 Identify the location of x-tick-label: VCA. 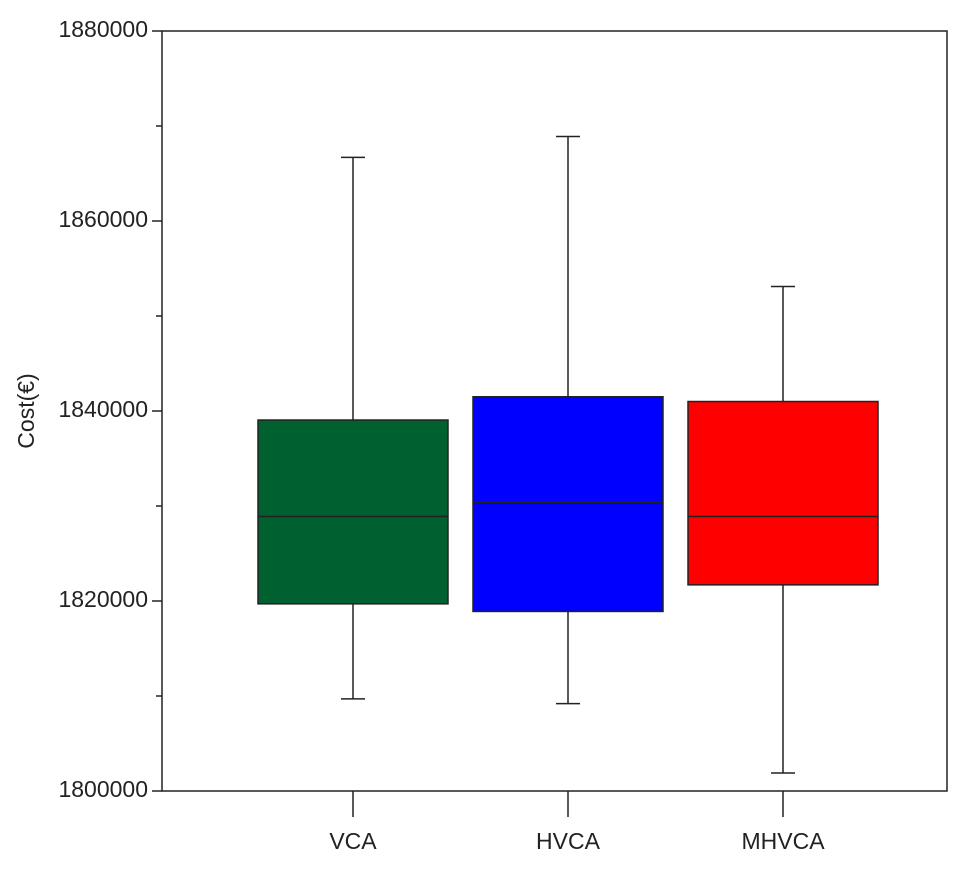
(353, 841).